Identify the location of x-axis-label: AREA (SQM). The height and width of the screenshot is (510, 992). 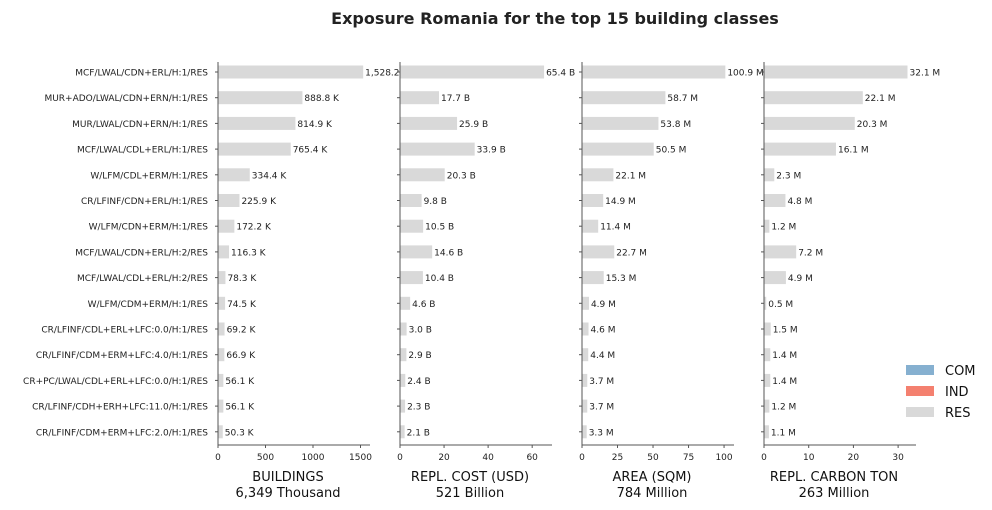
(651, 477).